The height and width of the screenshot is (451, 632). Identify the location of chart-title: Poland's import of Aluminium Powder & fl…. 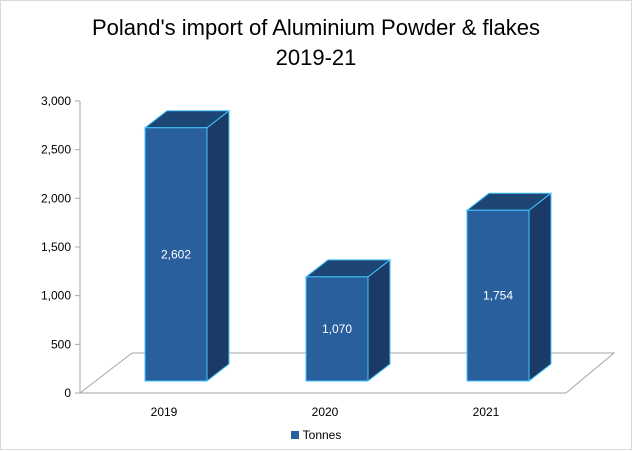
(316, 43).